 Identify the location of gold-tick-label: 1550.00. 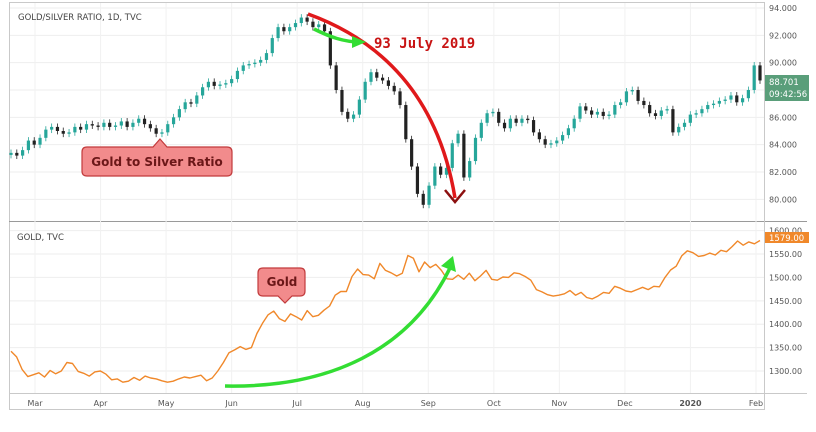
(785, 254).